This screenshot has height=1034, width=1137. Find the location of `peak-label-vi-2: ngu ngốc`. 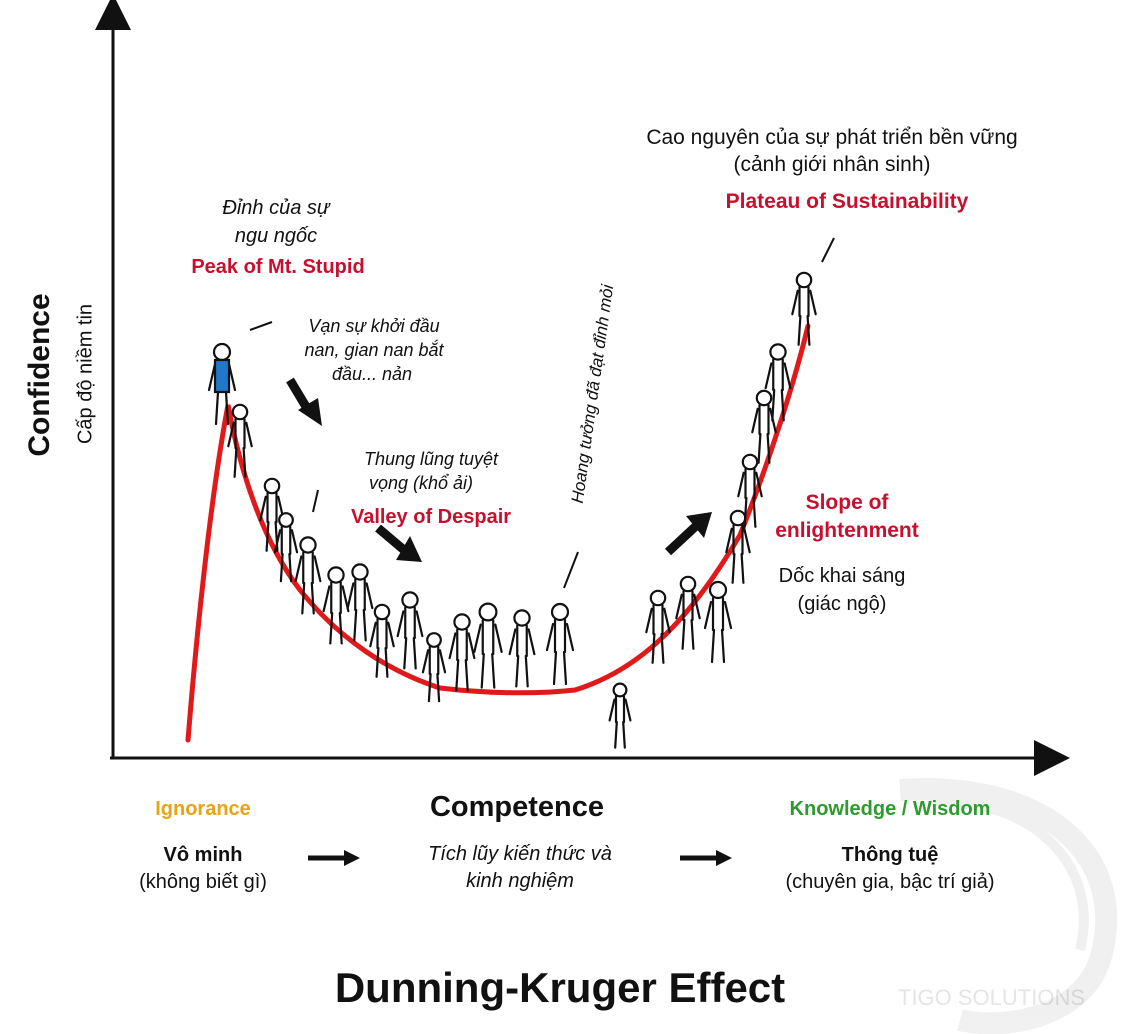

peak-label-vi-2: ngu ngốc is located at coordinates (276, 236).